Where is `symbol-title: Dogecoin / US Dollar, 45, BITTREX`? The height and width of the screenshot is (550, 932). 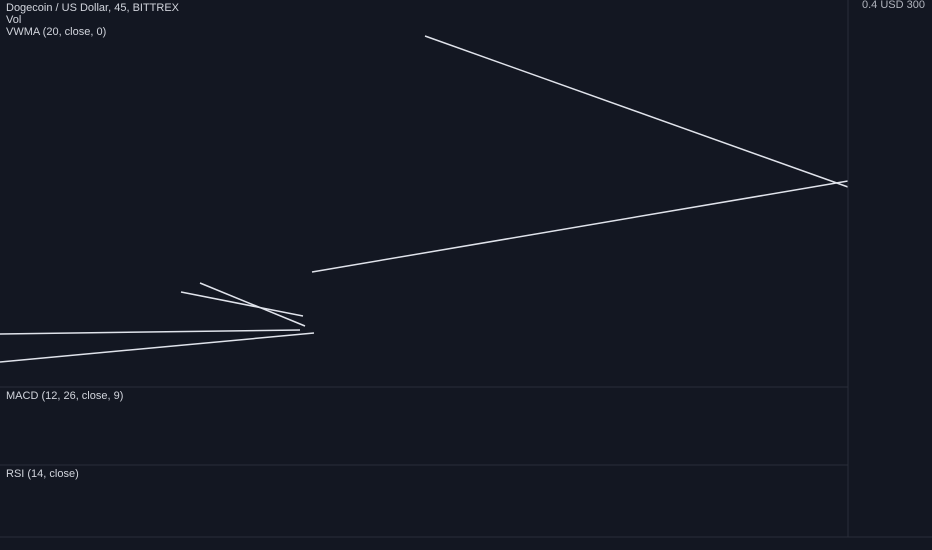
symbol-title: Dogecoin / US Dollar, 45, BITTREX is located at coordinates (93, 8).